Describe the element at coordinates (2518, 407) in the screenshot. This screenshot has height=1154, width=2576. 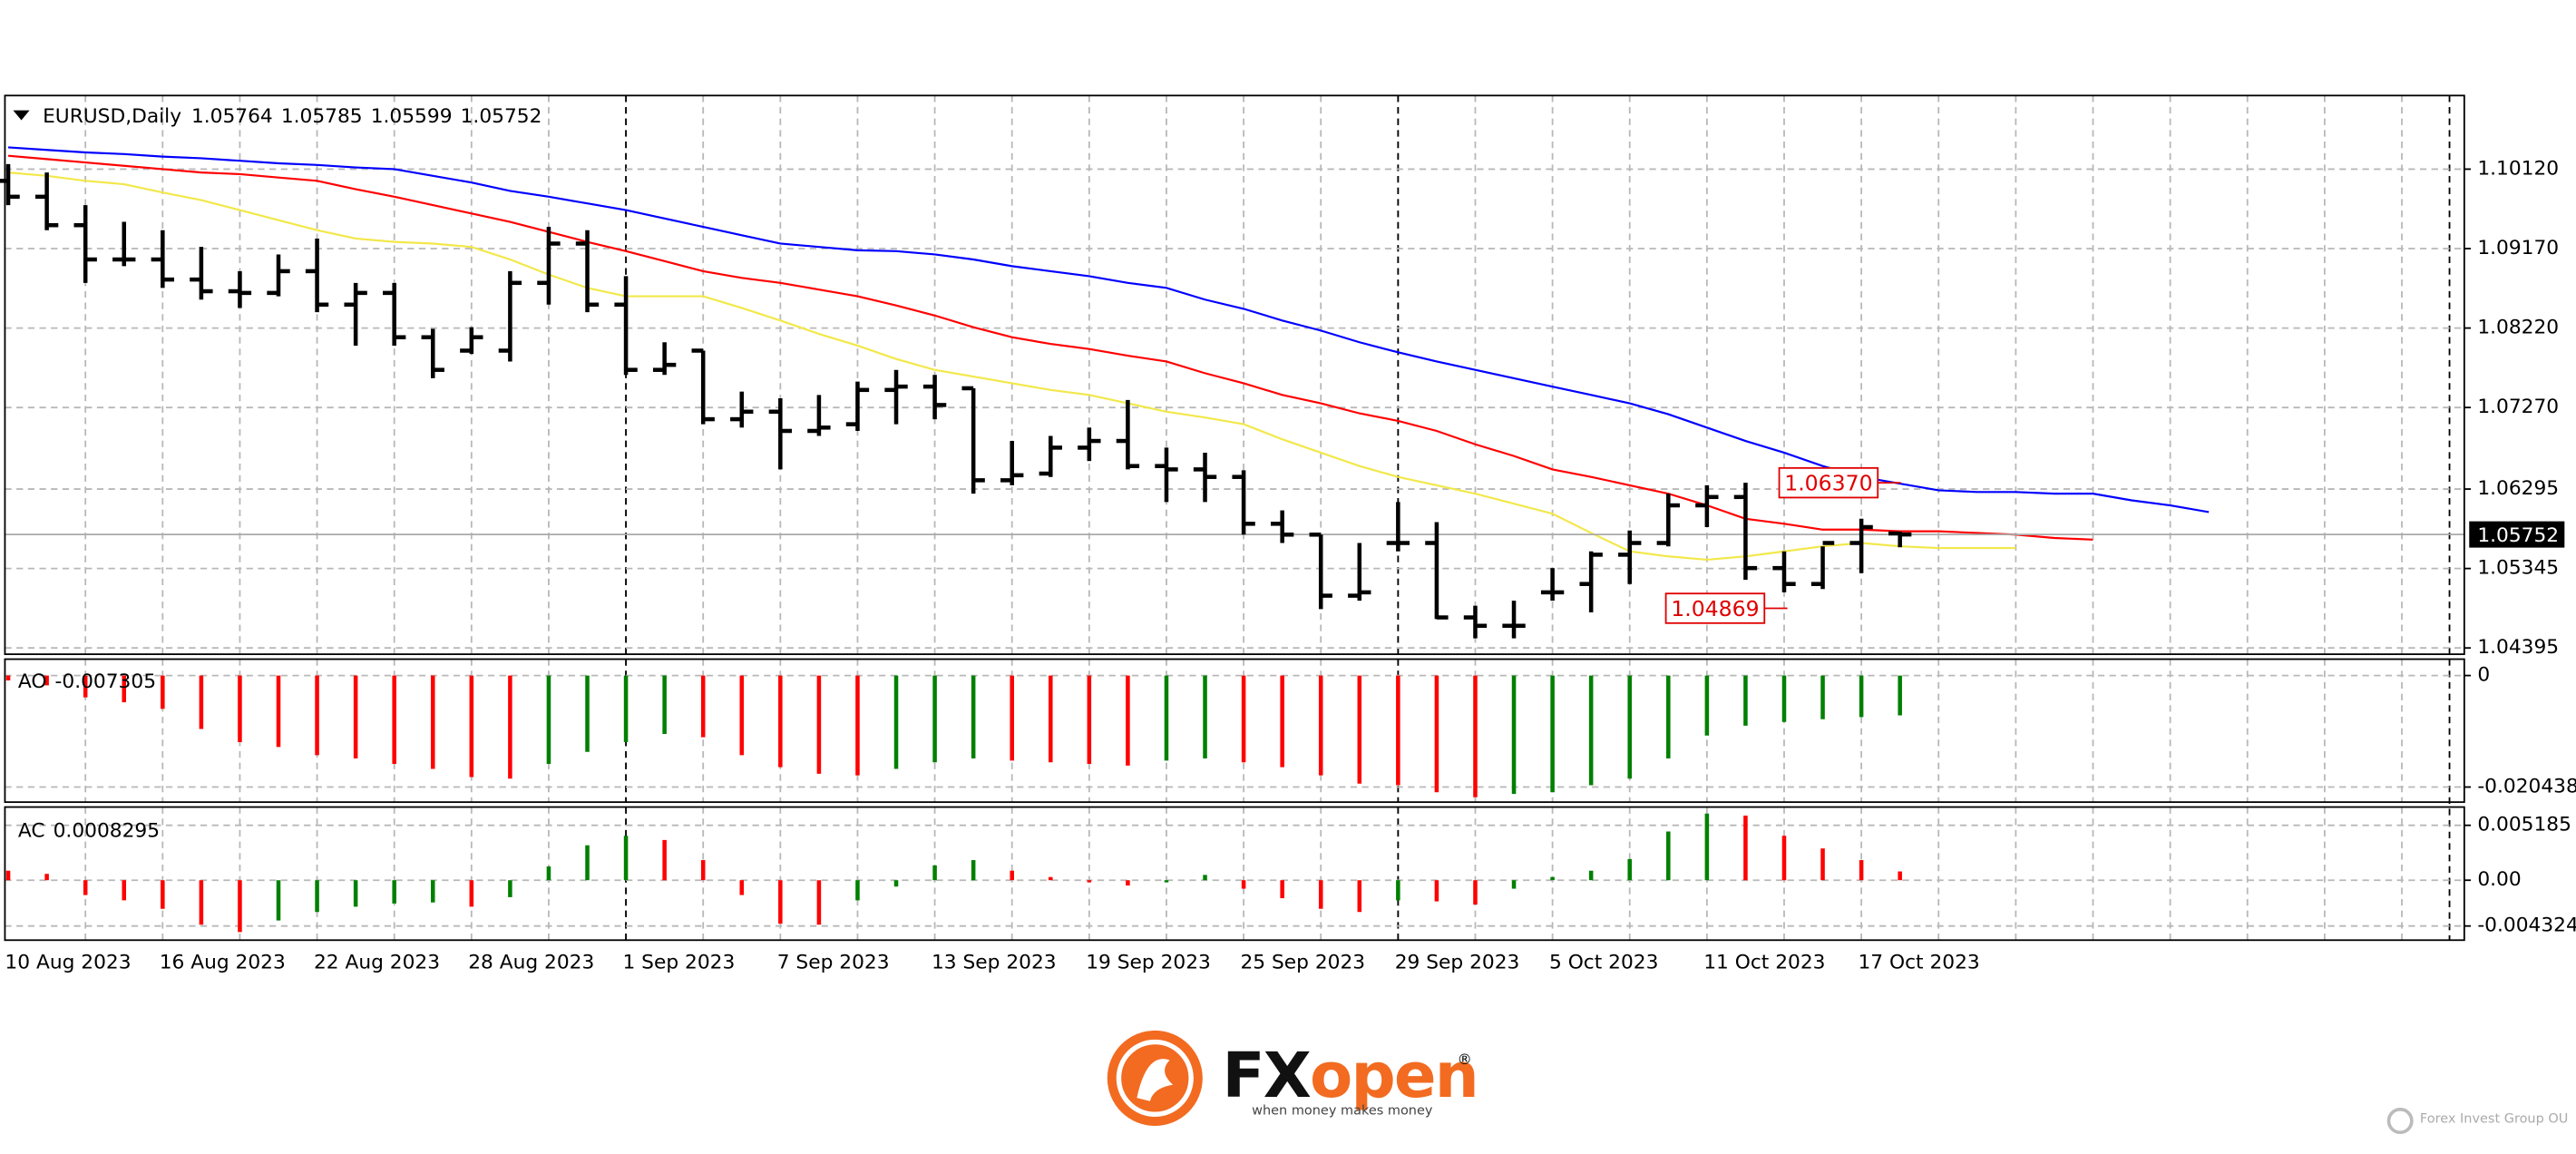
I see `y-tick-label: 1.07270` at that location.